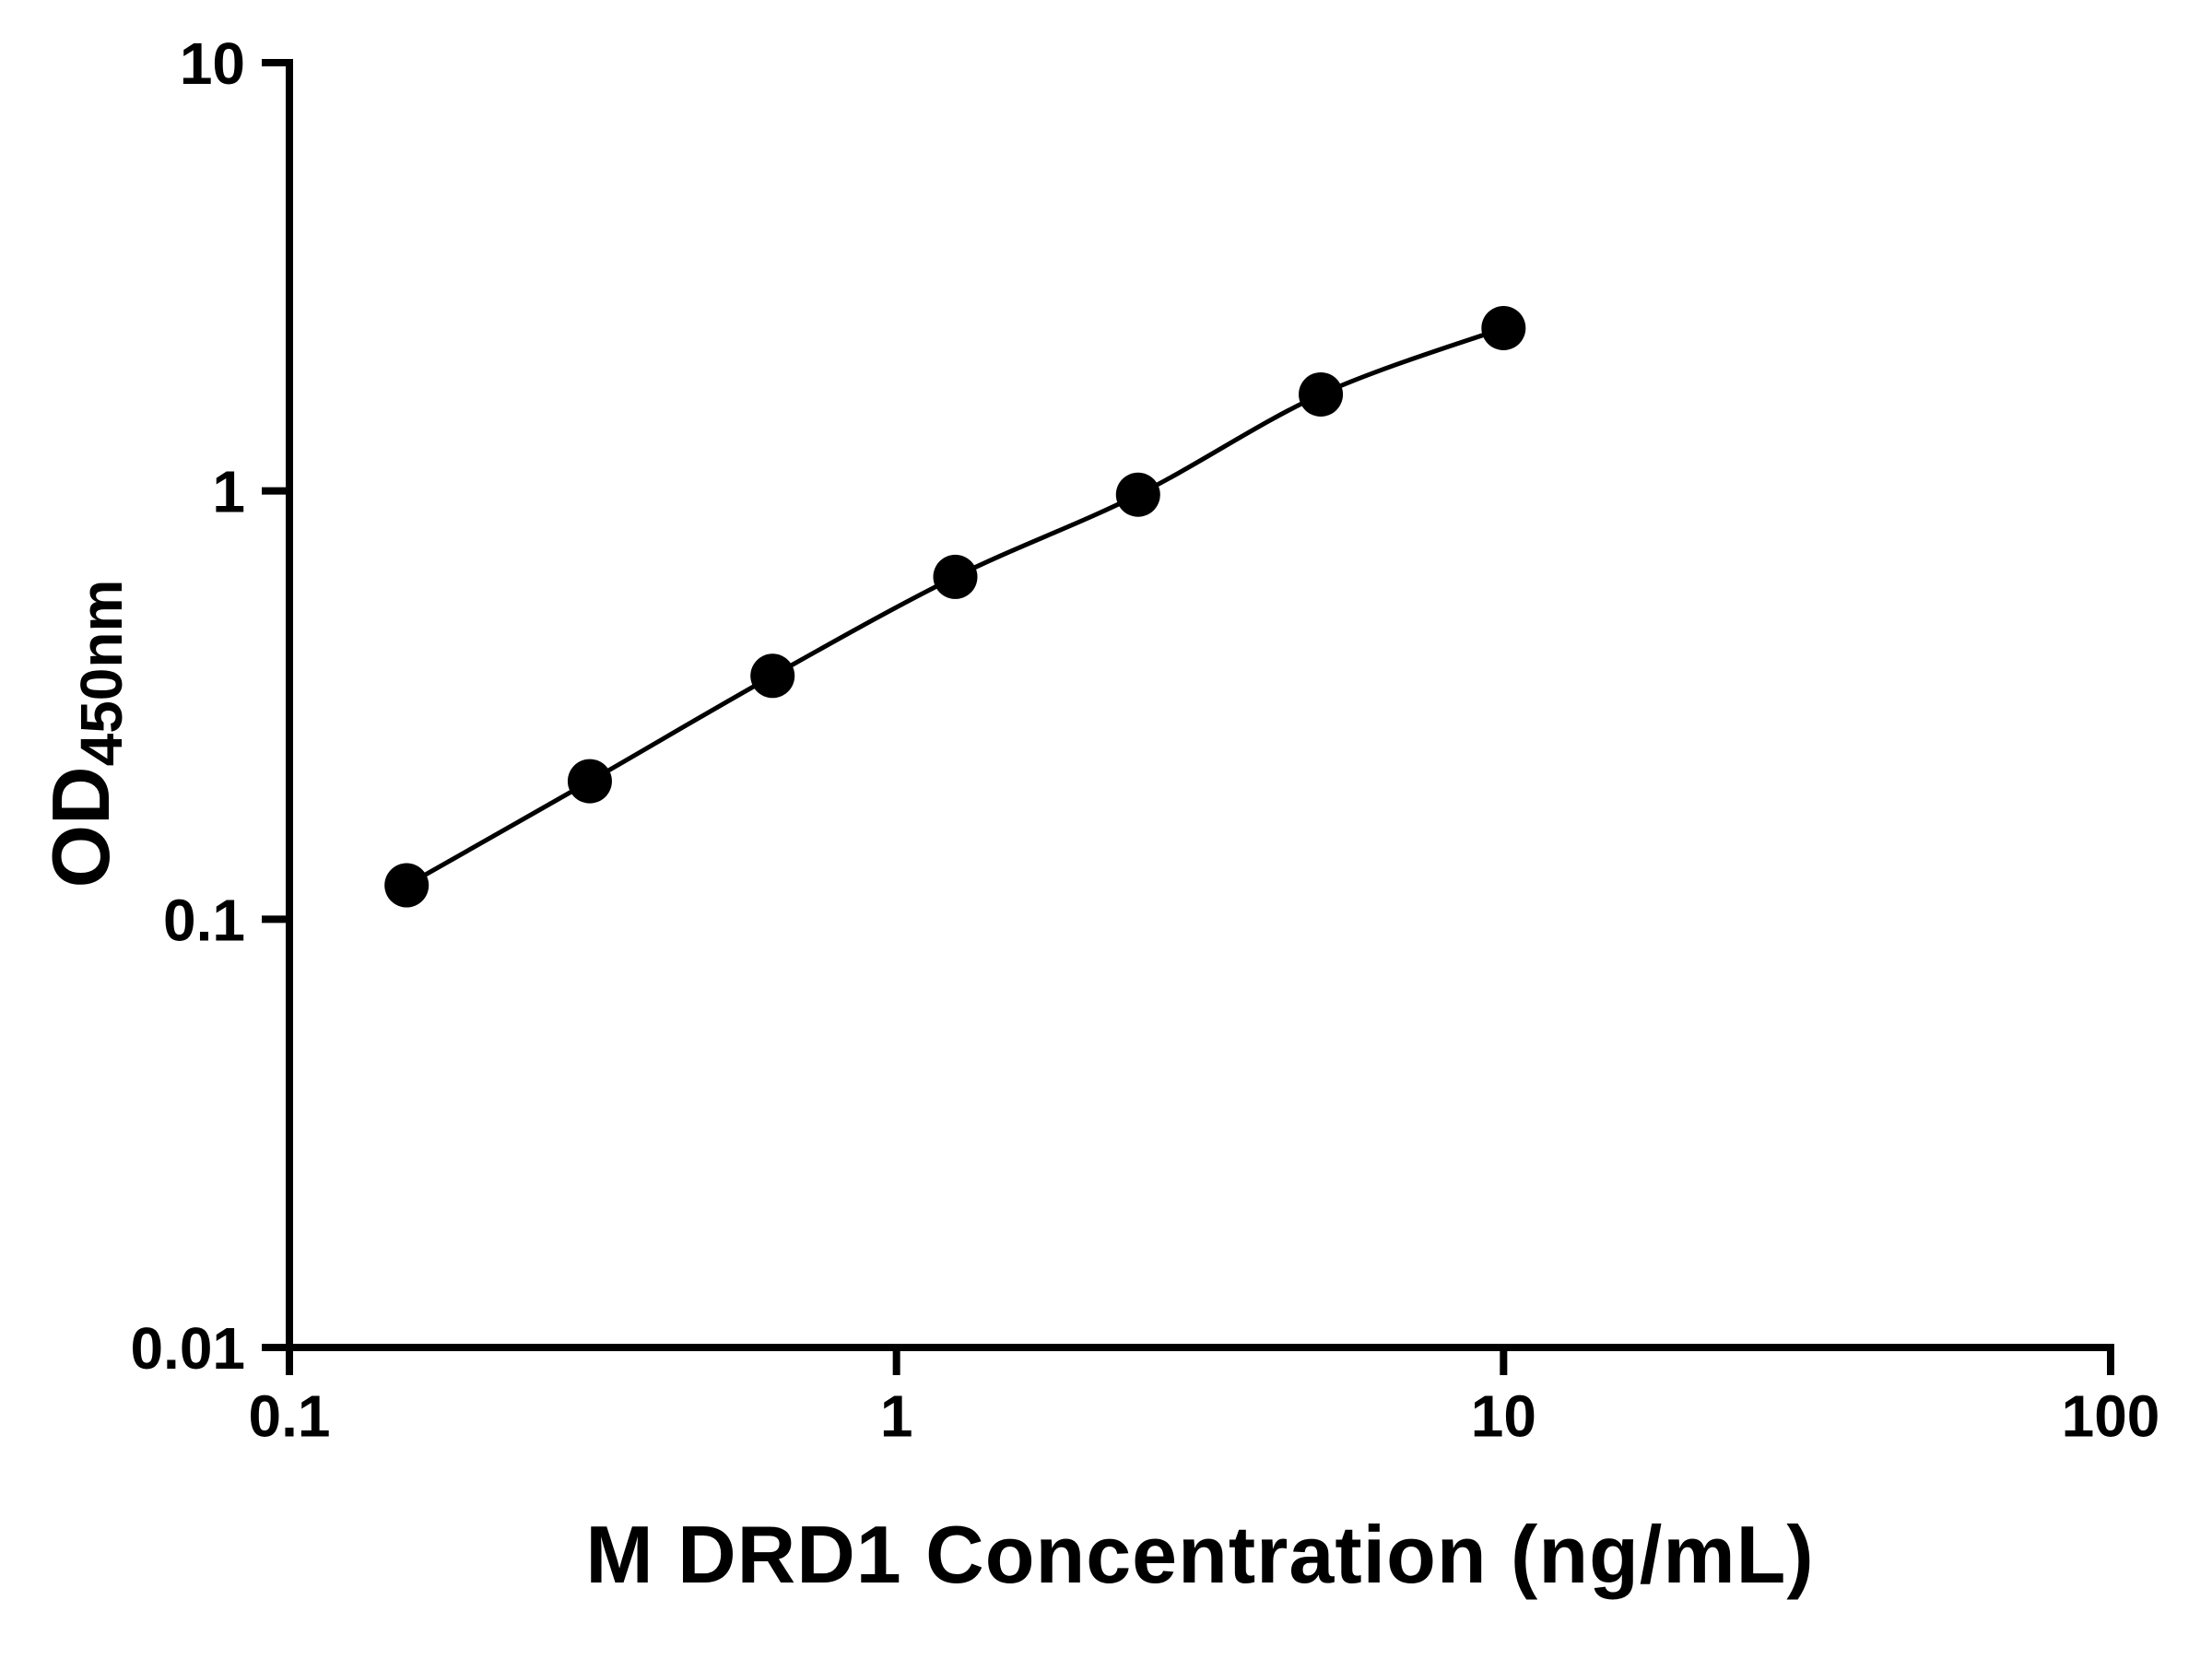  I want to click on x-axis-label: M DRD1 Concentration (ng/mL), so click(1200, 1554).